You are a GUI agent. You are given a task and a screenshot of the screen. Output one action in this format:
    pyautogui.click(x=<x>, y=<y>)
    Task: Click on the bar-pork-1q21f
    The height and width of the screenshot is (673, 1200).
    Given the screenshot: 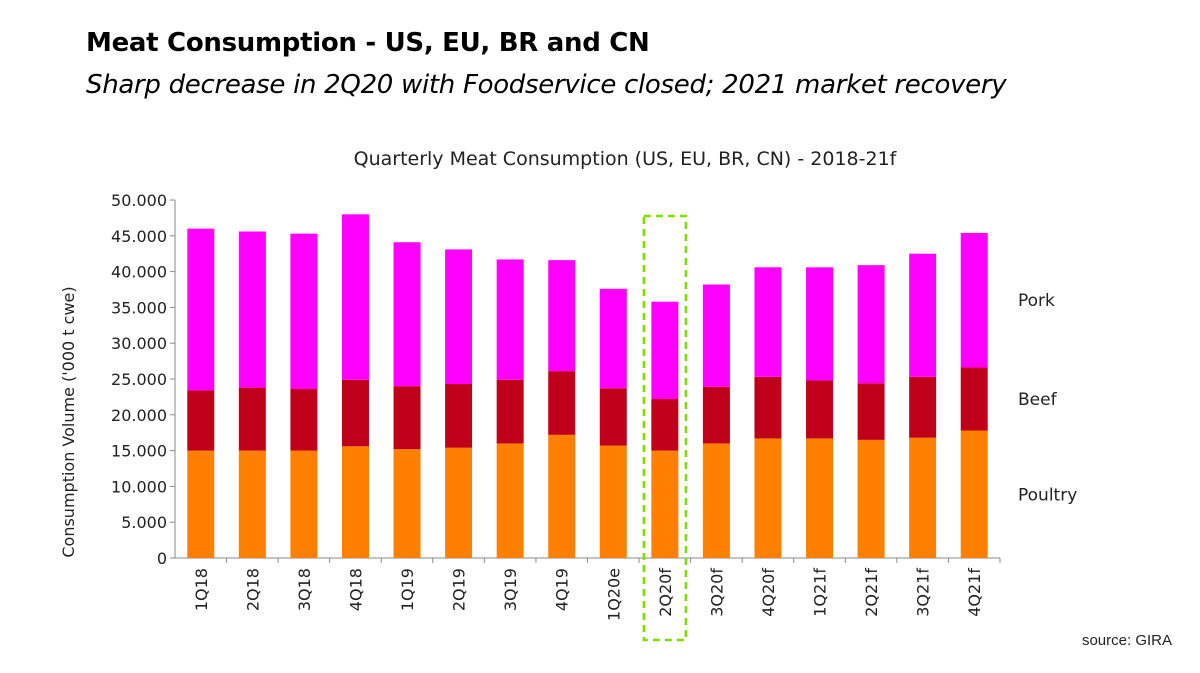 What is the action you would take?
    pyautogui.click(x=820, y=324)
    